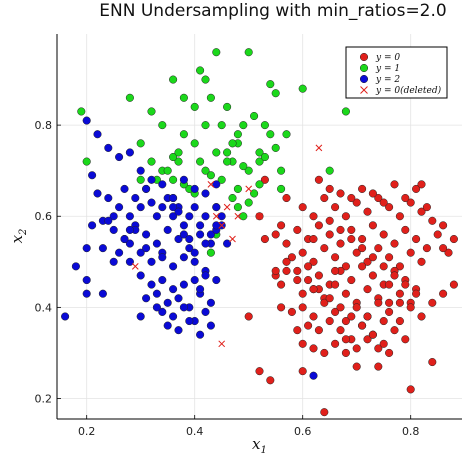  I want to click on x-axis-label: x1, so click(259, 445).